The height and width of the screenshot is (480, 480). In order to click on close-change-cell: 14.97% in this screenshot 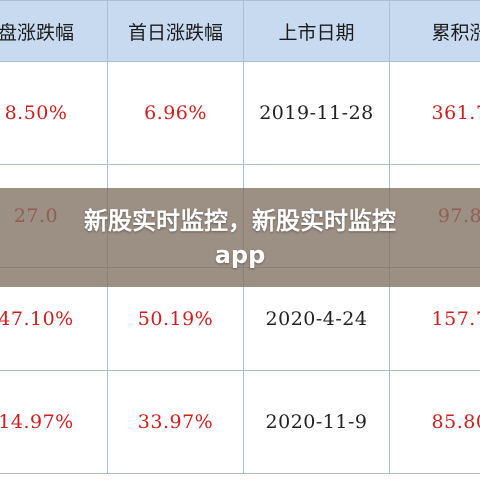, I will do `click(54, 422)`.